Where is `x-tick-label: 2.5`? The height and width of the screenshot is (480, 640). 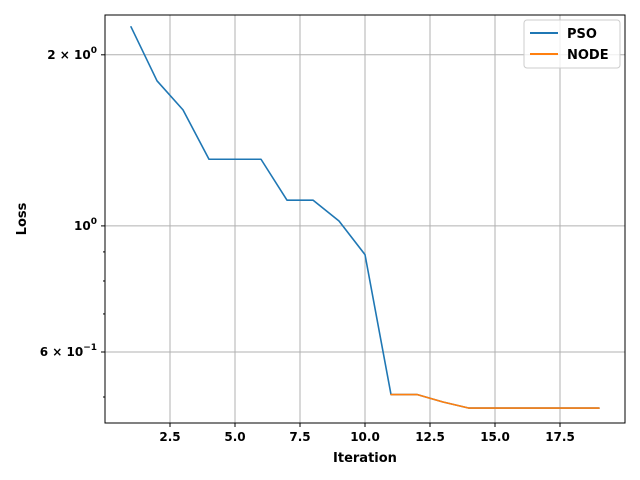 x-tick-label: 2.5 is located at coordinates (169, 437).